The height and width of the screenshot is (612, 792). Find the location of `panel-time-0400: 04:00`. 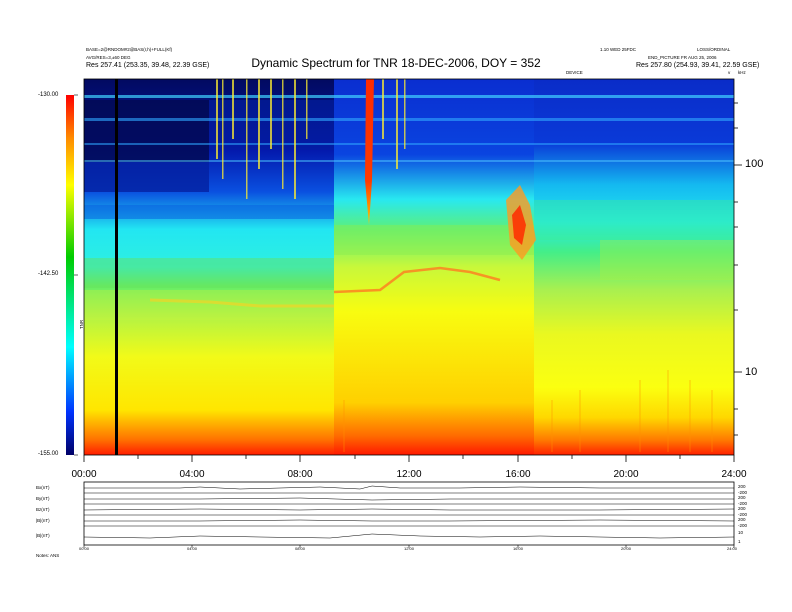

panel-time-0400: 04:00 is located at coordinates (192, 548).